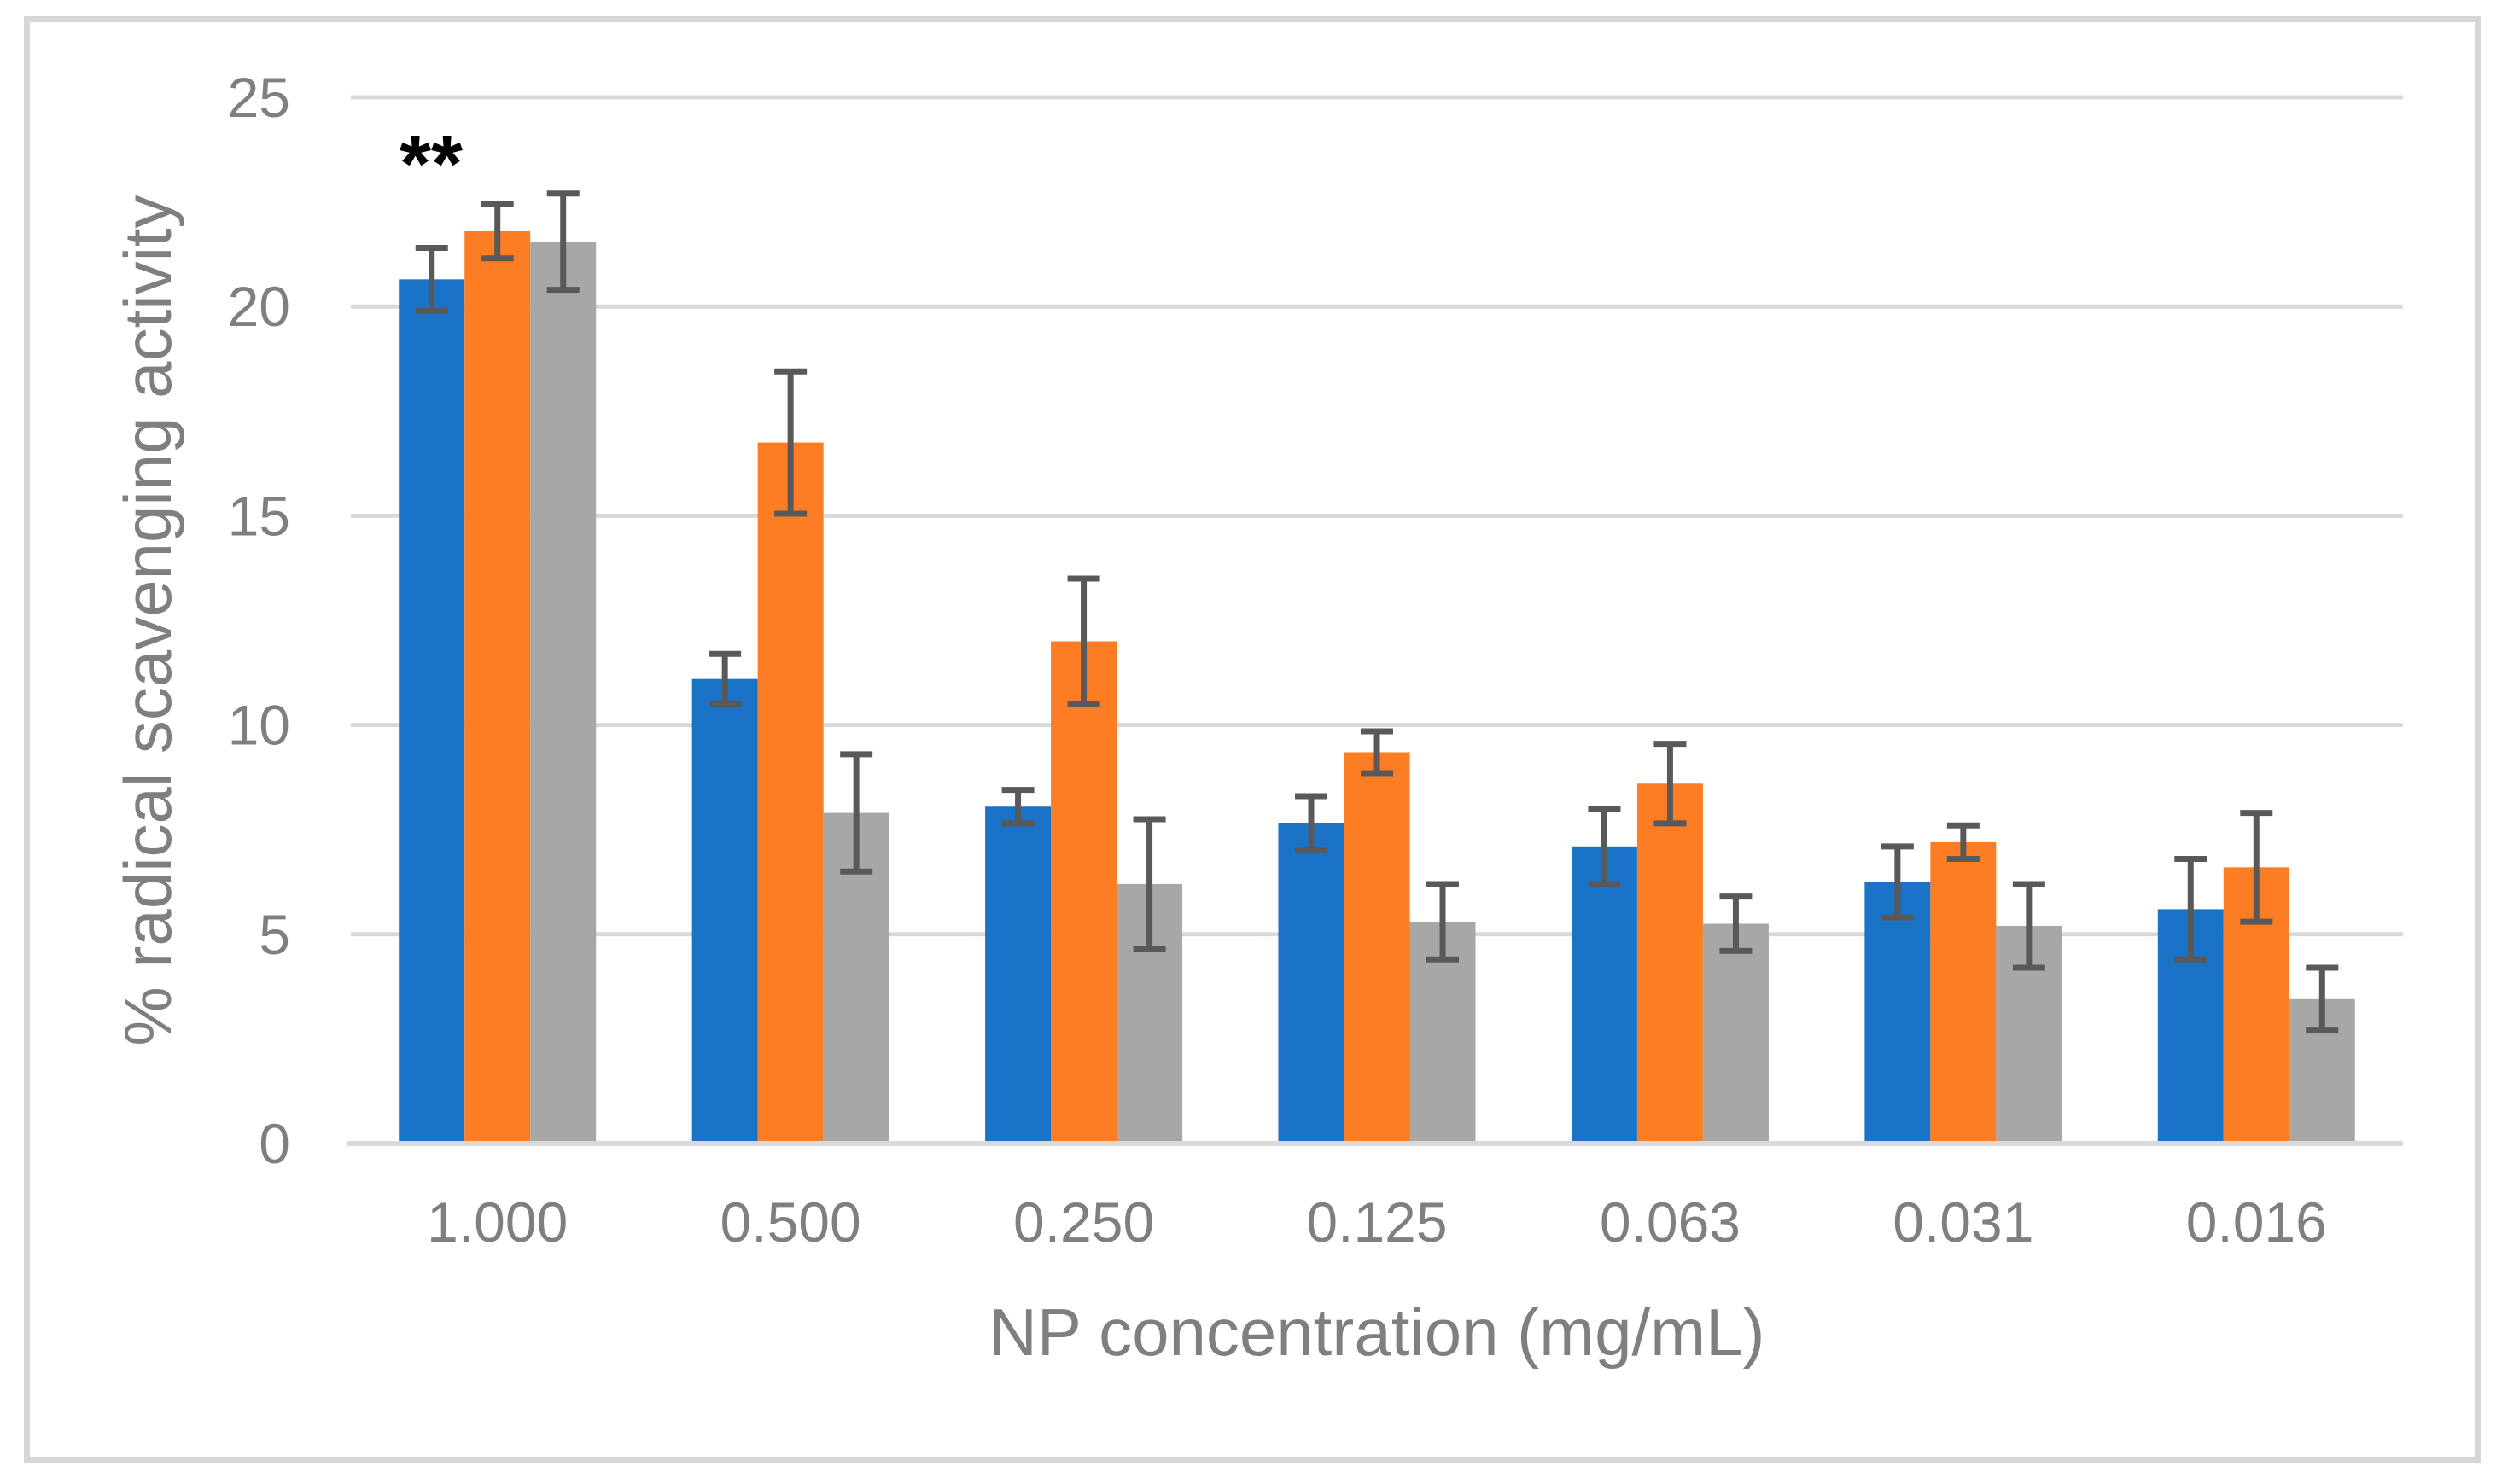 This screenshot has width=2502, height=1484. Describe the element at coordinates (1149, 884) in the screenshot. I see `error-bar-gray-0.250` at that location.